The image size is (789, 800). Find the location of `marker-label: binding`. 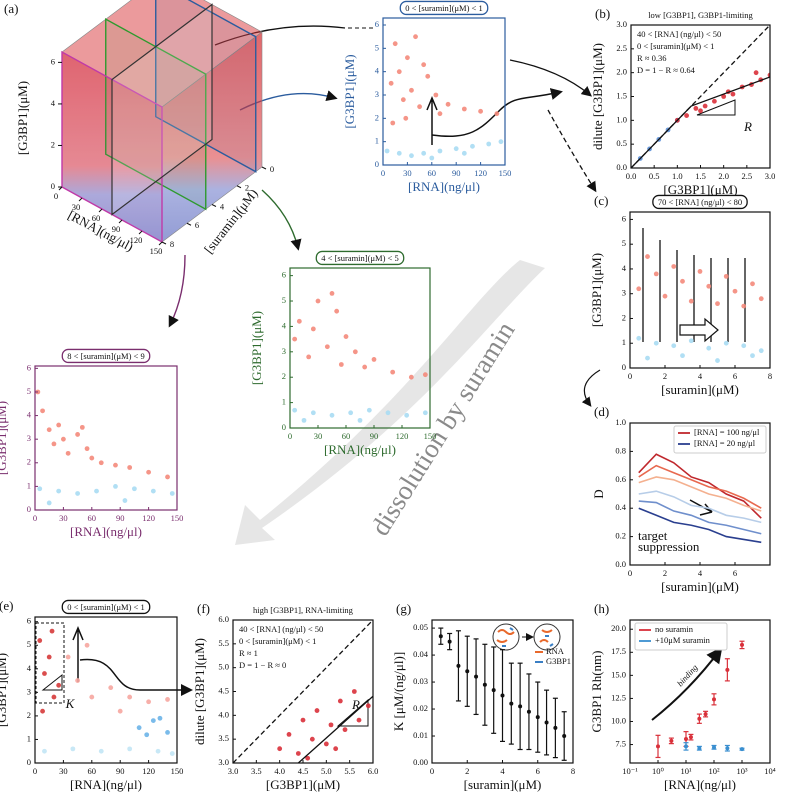

marker-label: binding is located at coordinates (687, 675).